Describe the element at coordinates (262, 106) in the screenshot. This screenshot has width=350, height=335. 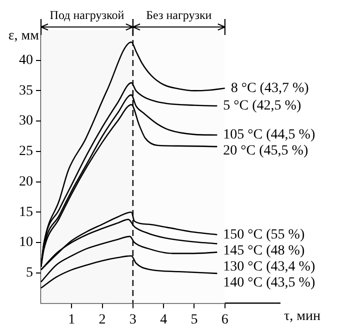
I see `series-label: 5 °C (42,5 %)` at that location.